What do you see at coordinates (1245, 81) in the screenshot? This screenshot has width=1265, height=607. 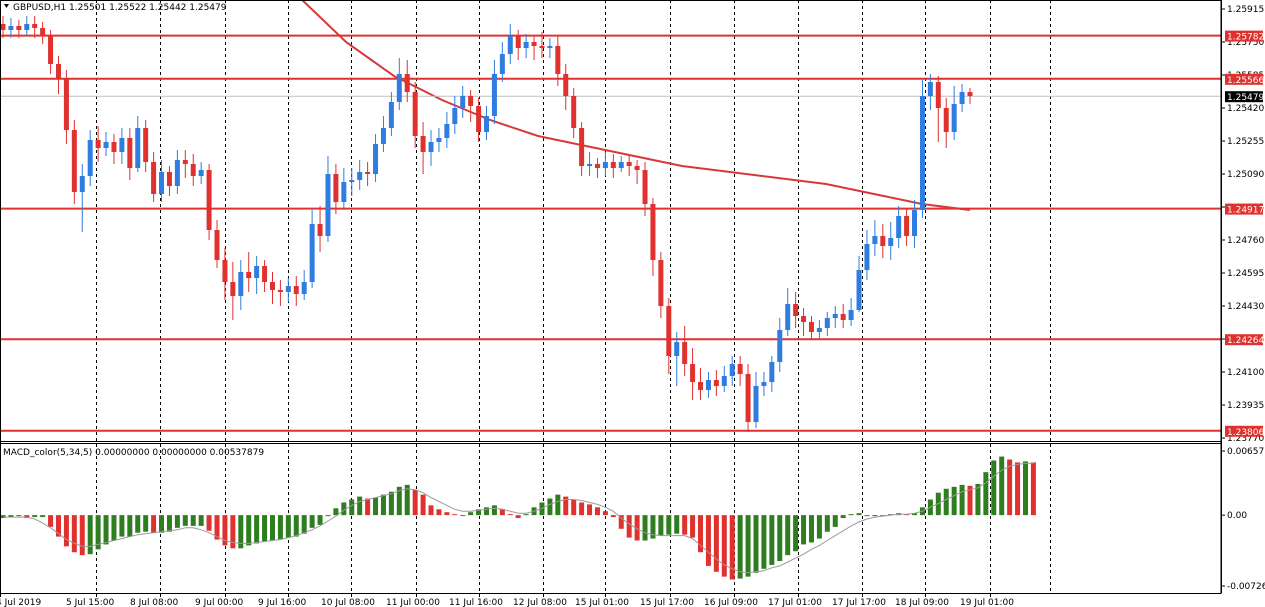 I see `level-label: 1.25566` at bounding box center [1245, 81].